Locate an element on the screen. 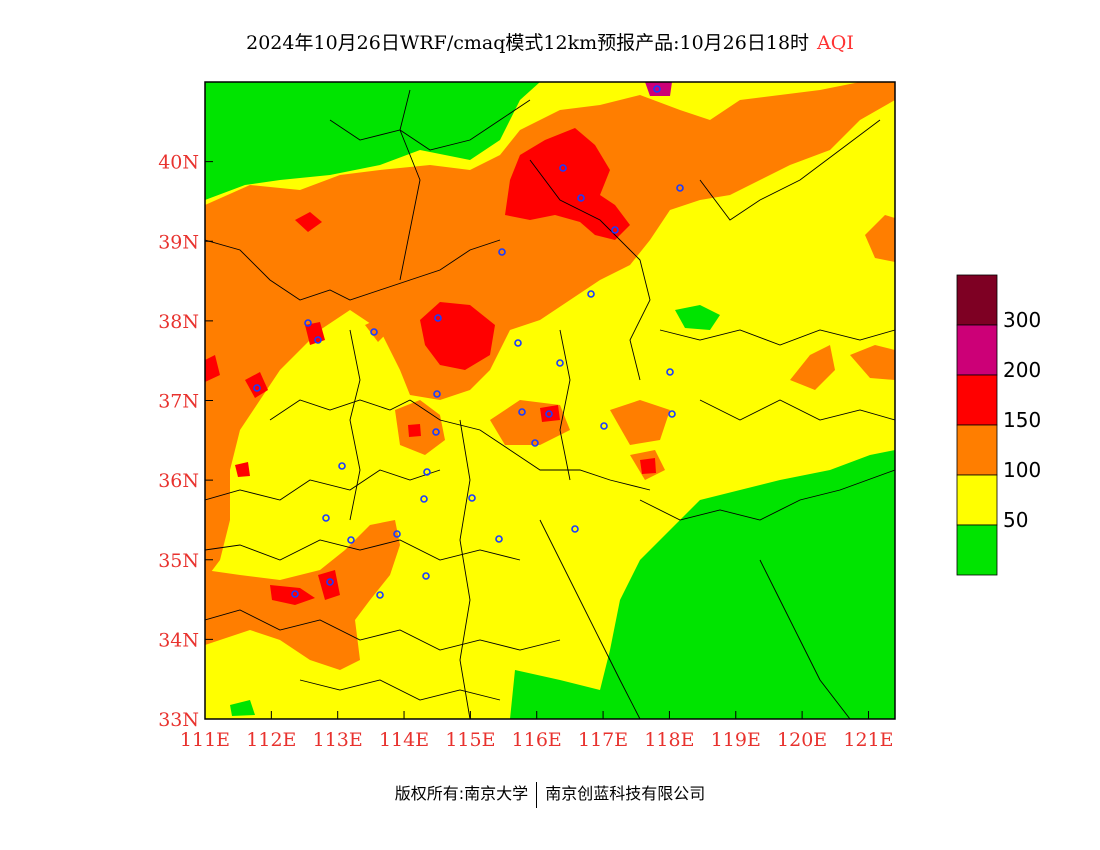  zone-red-beijing is located at coordinates (567, 184).